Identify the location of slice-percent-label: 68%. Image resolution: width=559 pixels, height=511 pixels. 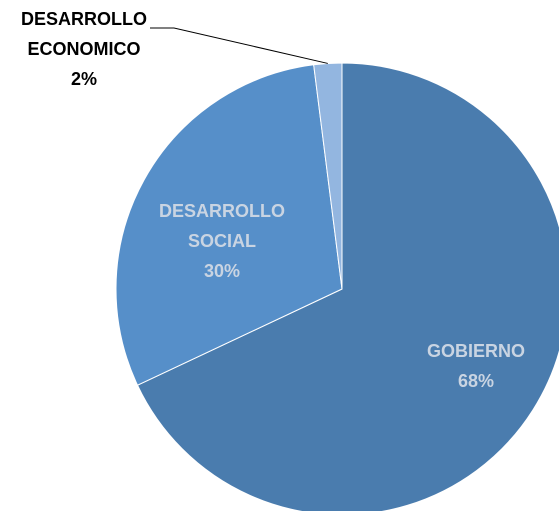
(476, 381).